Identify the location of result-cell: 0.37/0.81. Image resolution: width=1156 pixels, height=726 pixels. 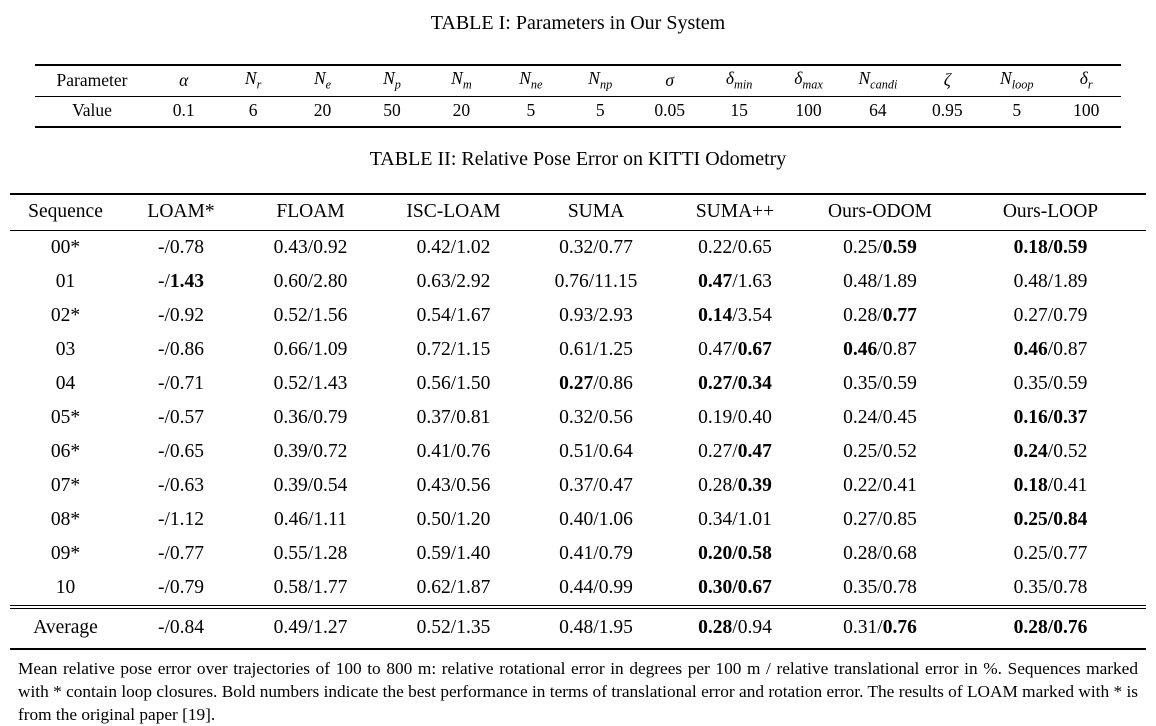
(453, 417).